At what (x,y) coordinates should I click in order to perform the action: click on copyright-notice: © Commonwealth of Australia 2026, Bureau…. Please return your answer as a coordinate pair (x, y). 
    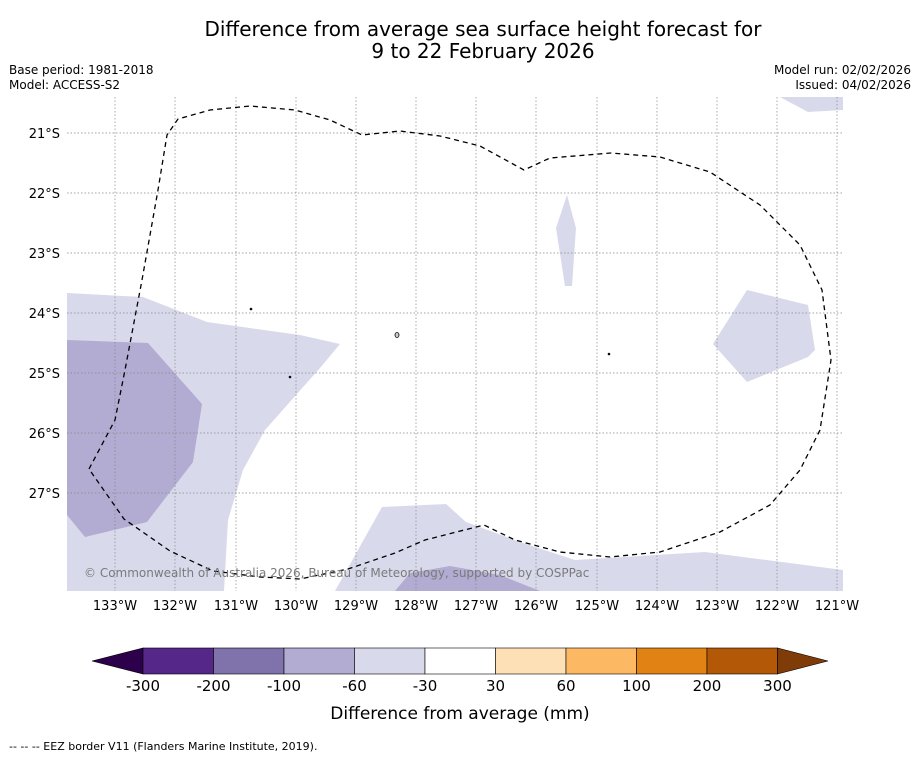
    Looking at the image, I should click on (336, 573).